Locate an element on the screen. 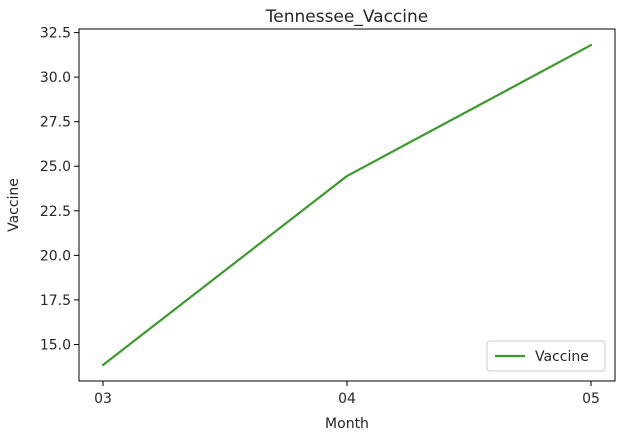  legend-box is located at coordinates (546, 356).